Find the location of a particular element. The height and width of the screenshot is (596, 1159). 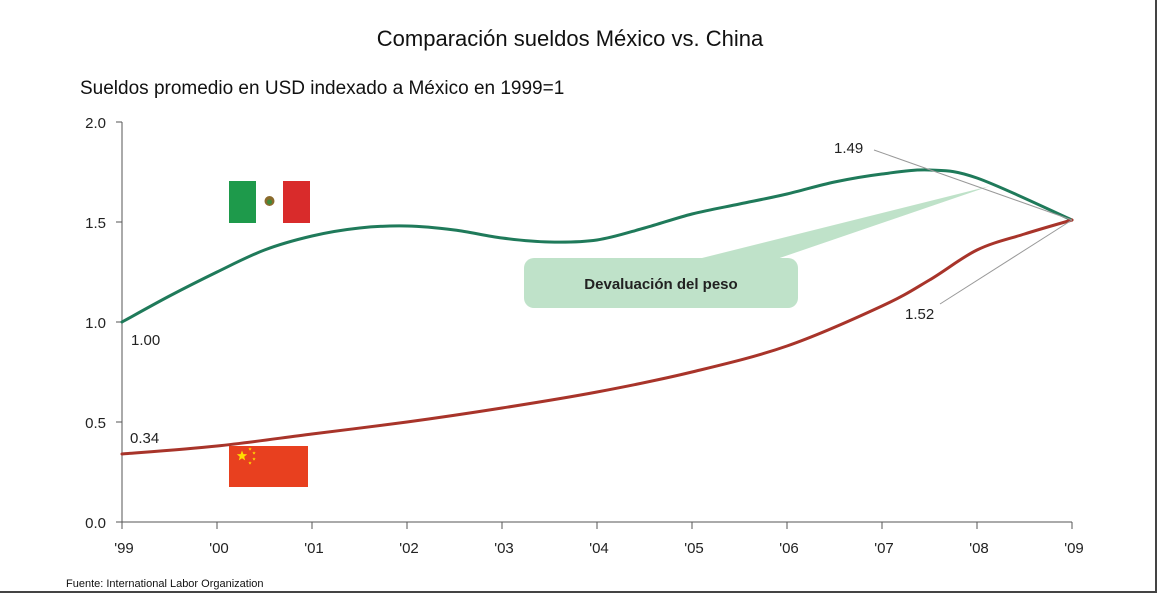

callout-box is located at coordinates (661, 283).